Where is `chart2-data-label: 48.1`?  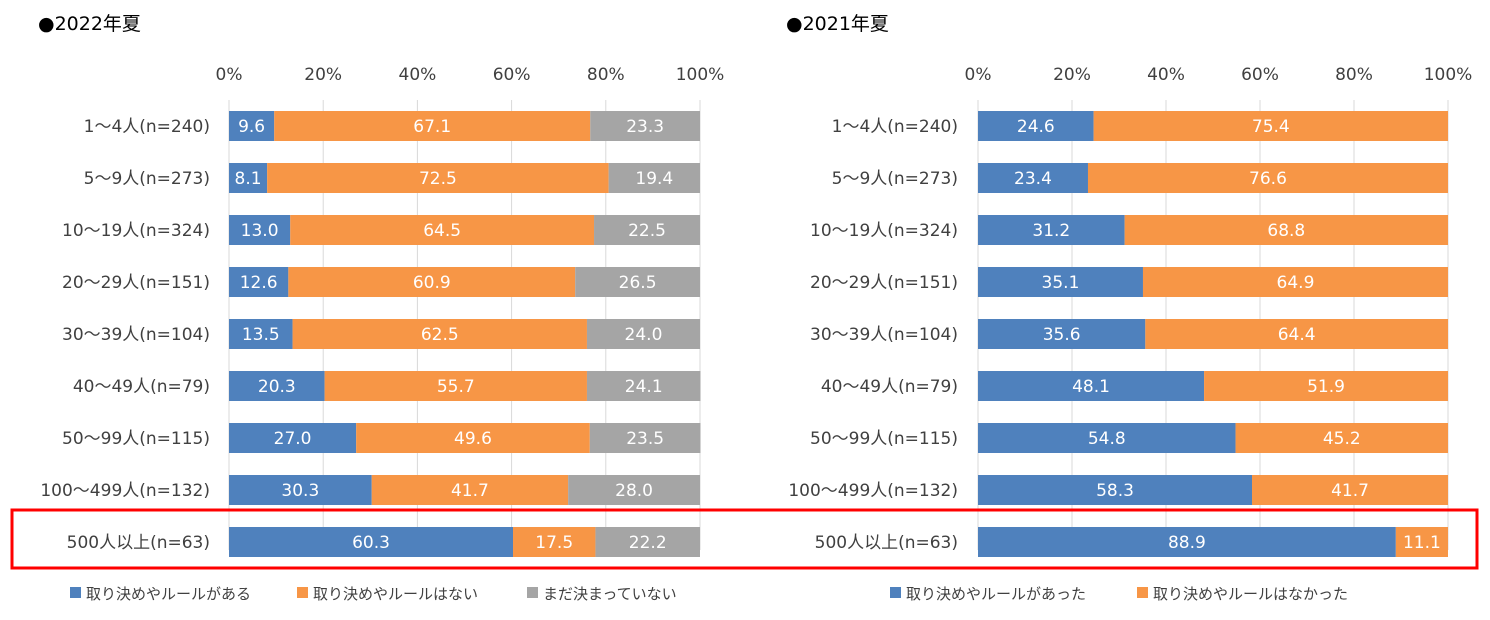 chart2-data-label: 48.1 is located at coordinates (1091, 387).